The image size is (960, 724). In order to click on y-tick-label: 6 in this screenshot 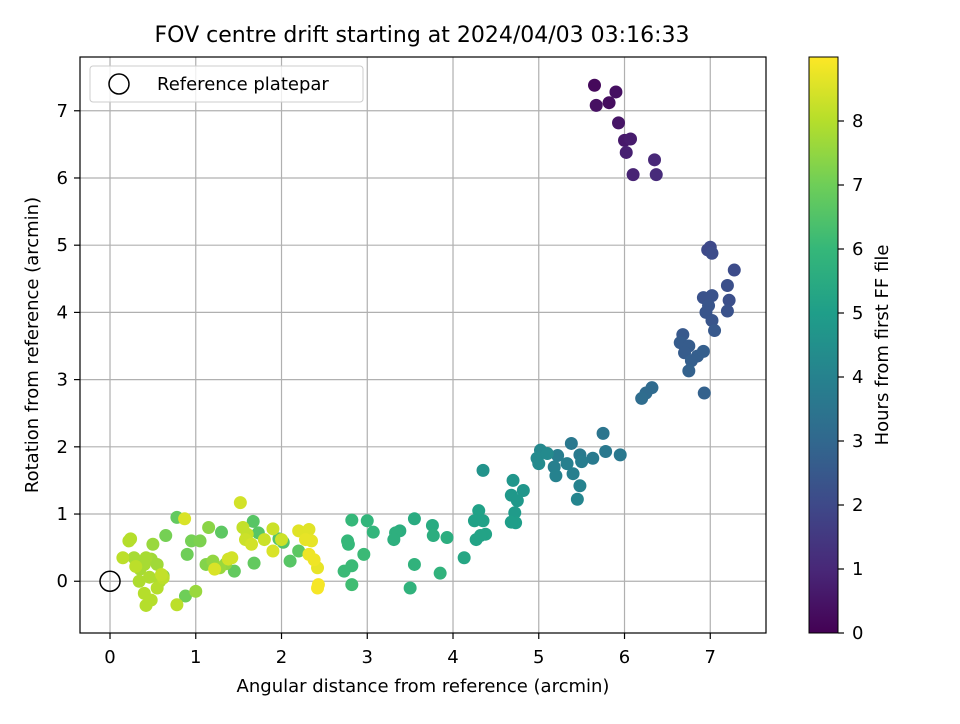, I will do `click(62, 178)`.